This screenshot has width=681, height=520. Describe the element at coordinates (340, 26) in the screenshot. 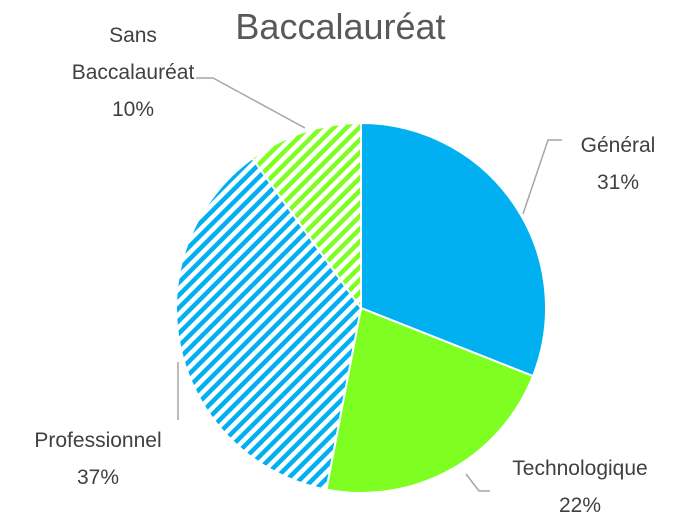

I see `chart-title: Baccalauréat` at that location.